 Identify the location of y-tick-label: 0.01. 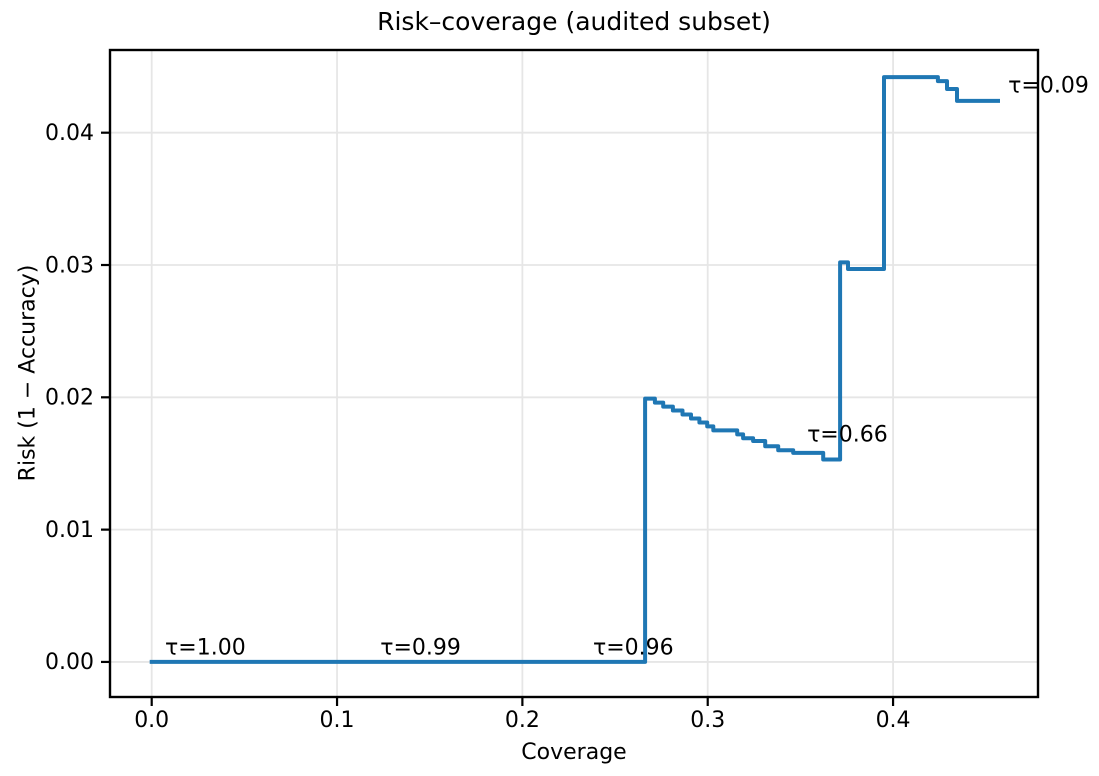
(69, 530).